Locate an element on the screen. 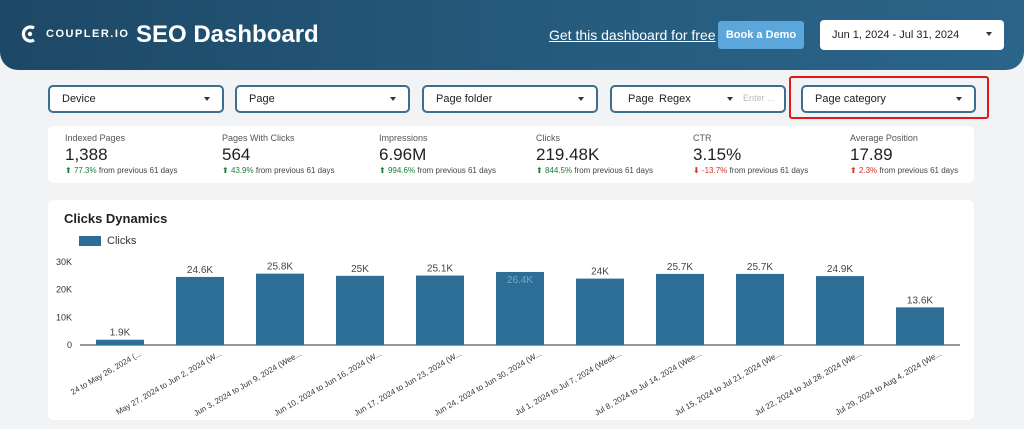 The height and width of the screenshot is (429, 1024). page-category-filter-label: Page category is located at coordinates (850, 99).